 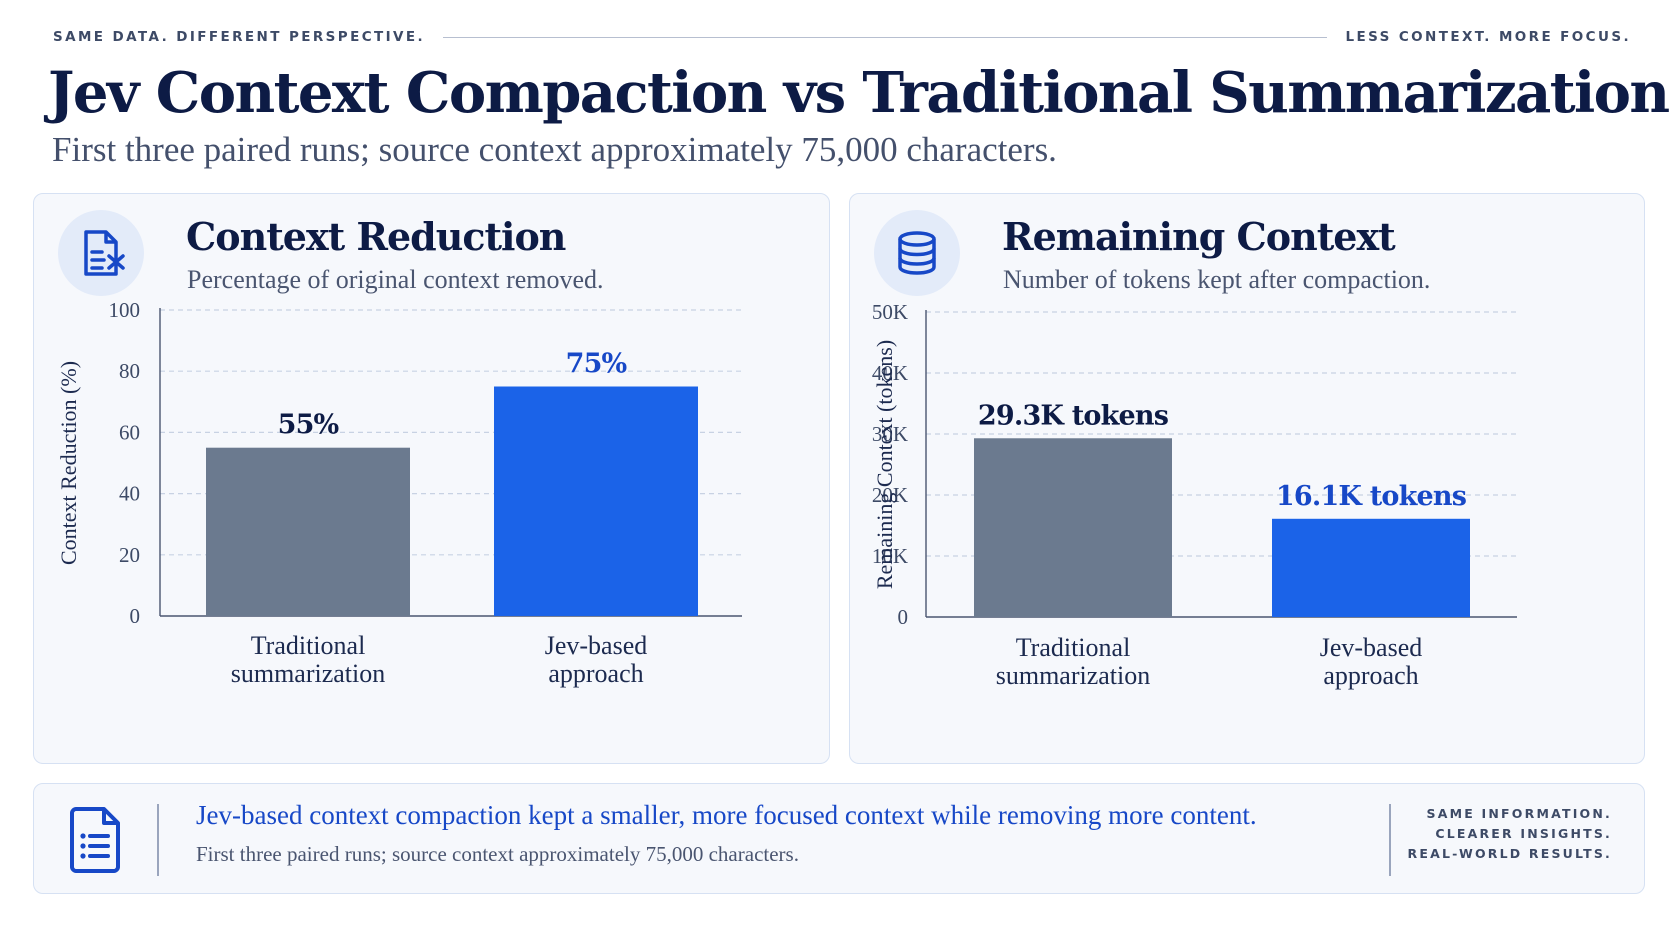 I want to click on data-label: 29.3K tokens, so click(x=1073, y=415).